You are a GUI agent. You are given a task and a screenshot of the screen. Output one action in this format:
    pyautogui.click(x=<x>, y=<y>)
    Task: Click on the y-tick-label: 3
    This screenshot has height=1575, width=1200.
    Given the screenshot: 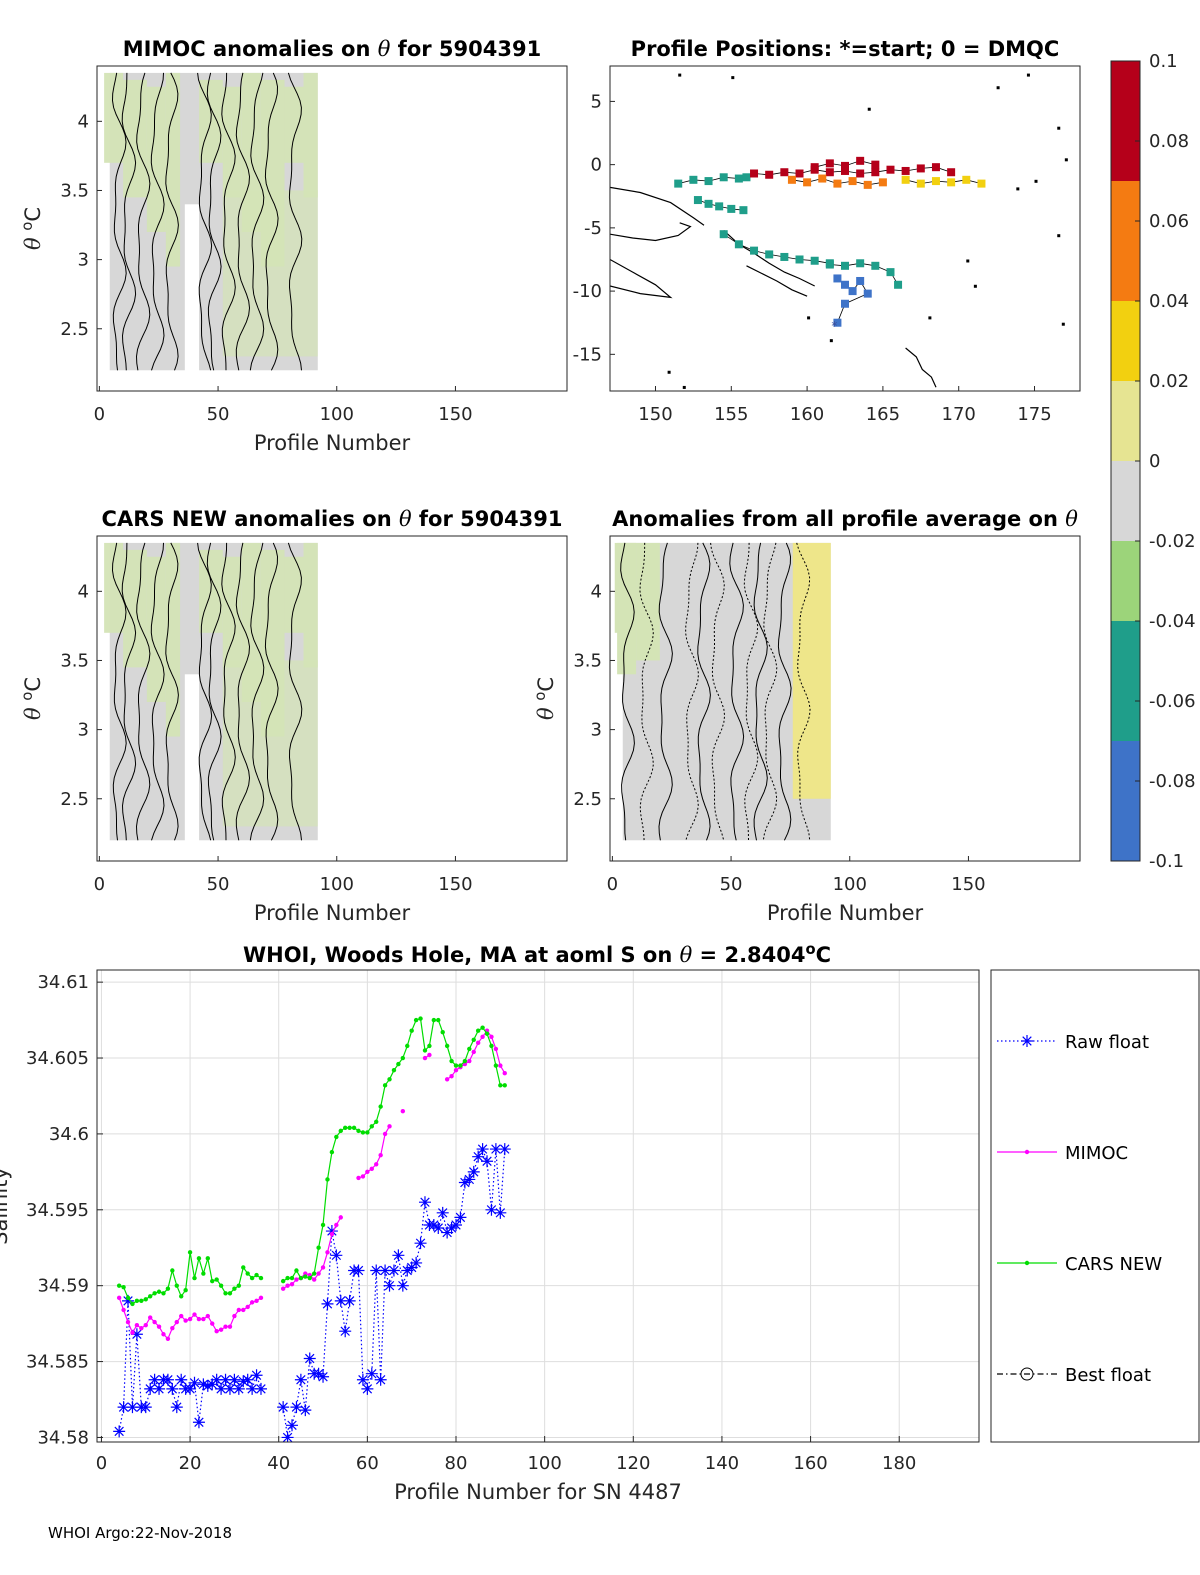 What is the action you would take?
    pyautogui.click(x=83, y=260)
    